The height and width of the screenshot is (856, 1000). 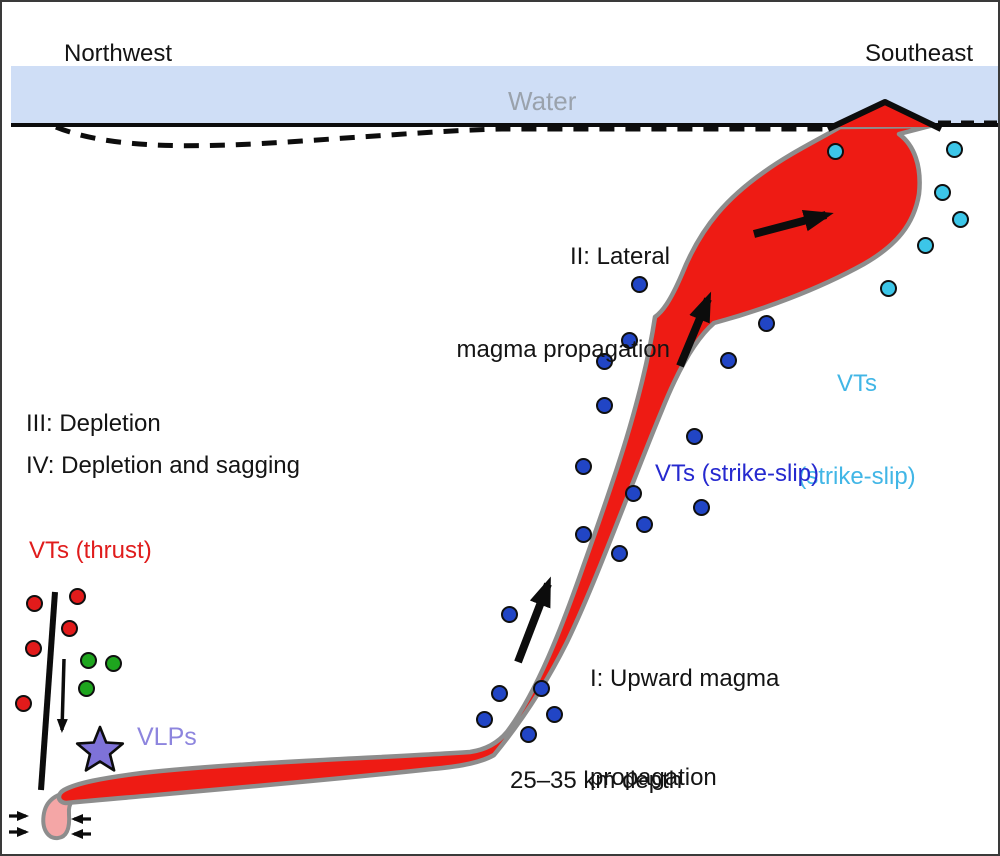 I want to click on compression-arrows, so click(x=50, y=825).